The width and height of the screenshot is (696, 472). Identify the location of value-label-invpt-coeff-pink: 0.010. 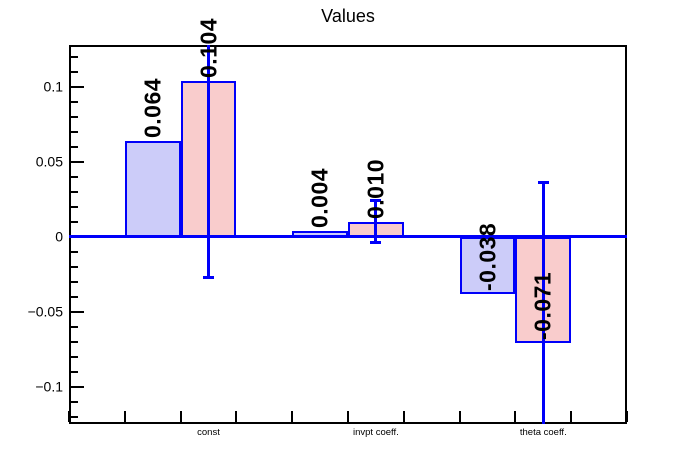
(375, 188).